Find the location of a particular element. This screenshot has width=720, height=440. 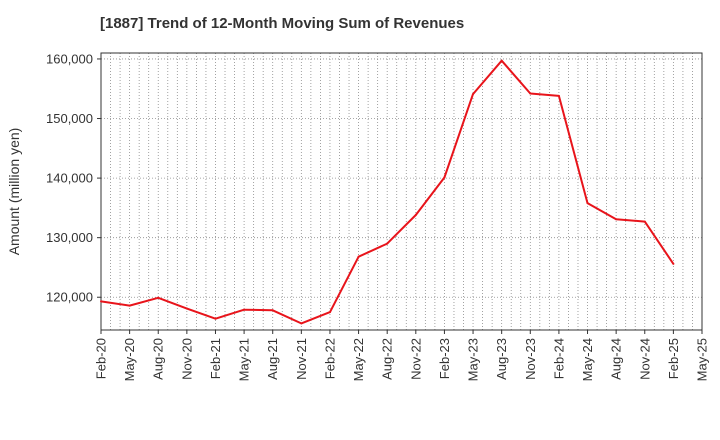

x-tick-label: May-22 is located at coordinates (358, 359).